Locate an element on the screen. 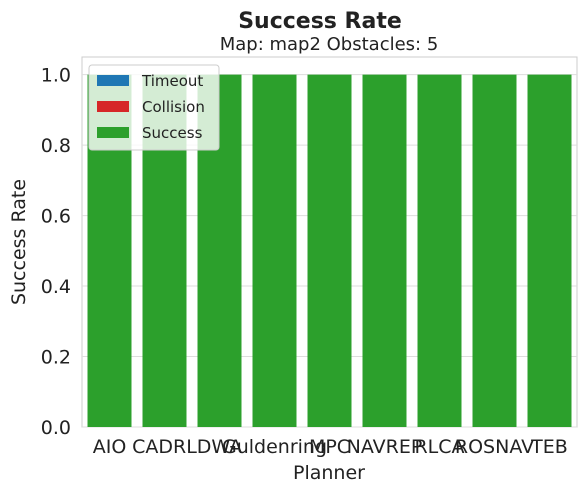 The image size is (586, 497). x-tick-label: Guldenring is located at coordinates (274, 447).